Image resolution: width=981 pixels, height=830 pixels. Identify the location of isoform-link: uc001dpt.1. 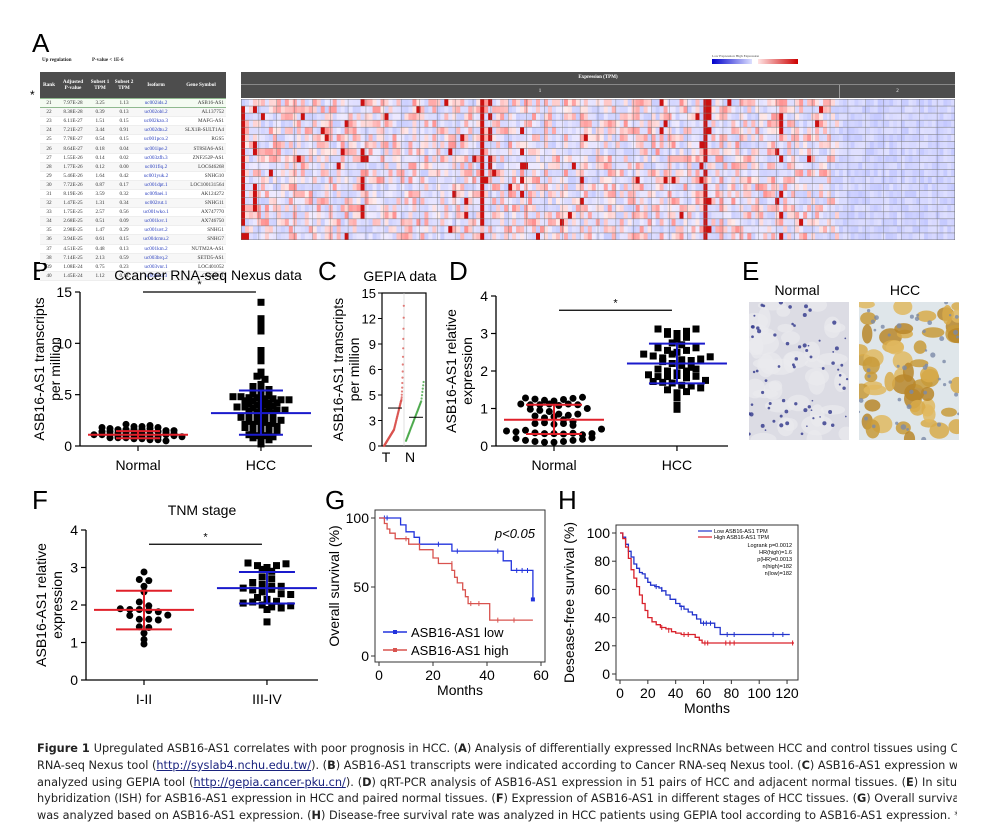
(156, 185).